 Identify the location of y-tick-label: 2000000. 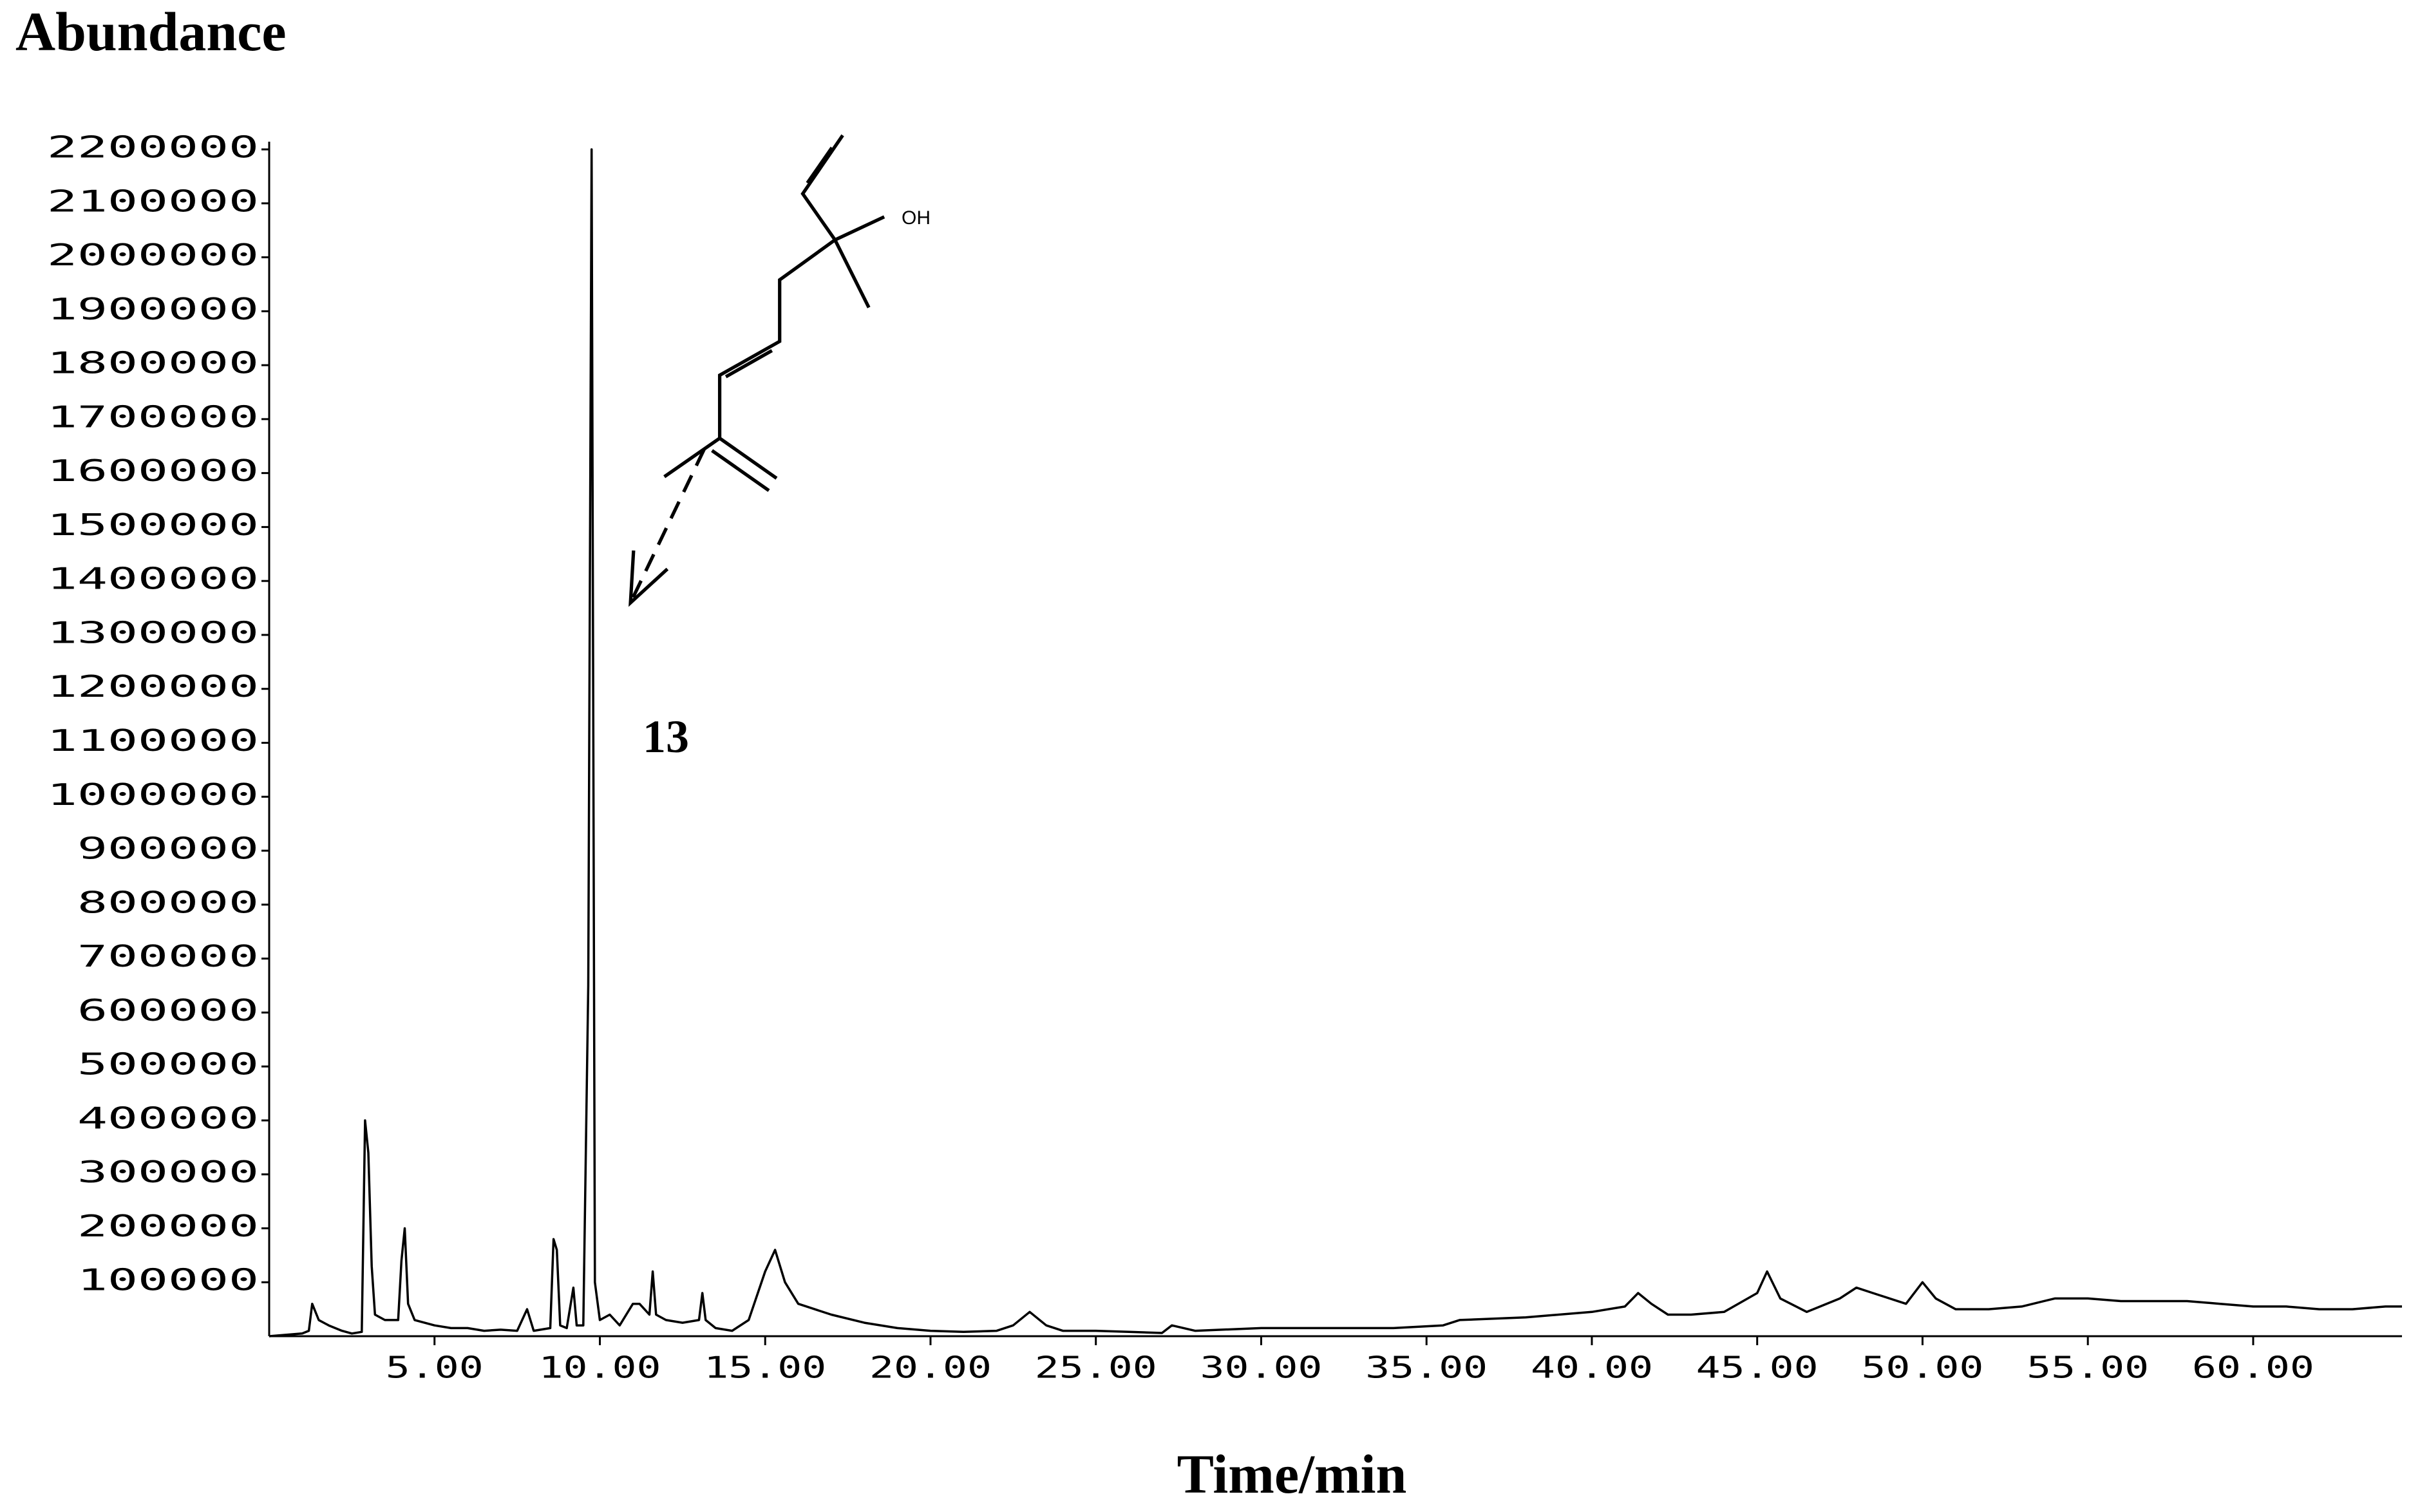
(153, 255).